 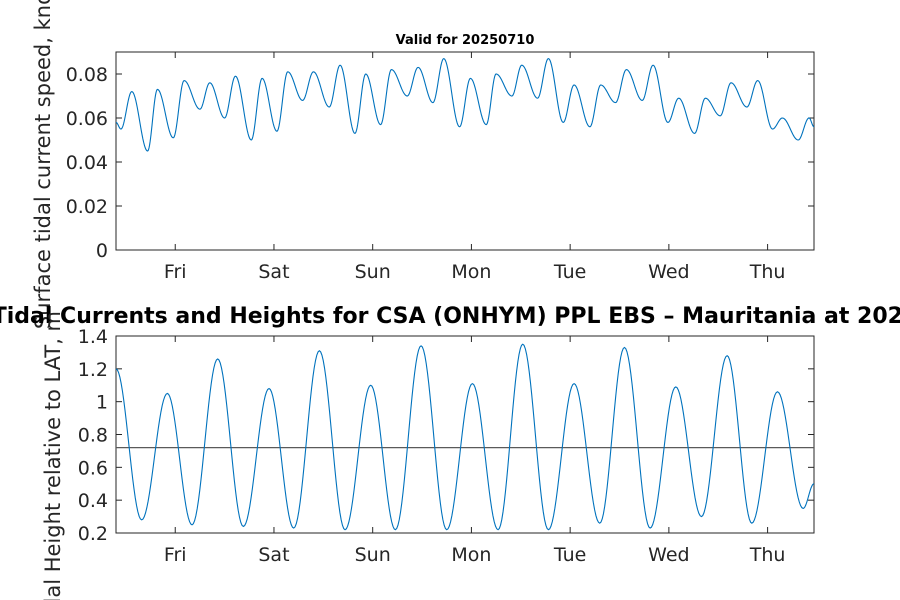 What do you see at coordinates (43, 164) in the screenshot?
I see `current-speed-y-axis-label: Surface tidal current speed, knots` at bounding box center [43, 164].